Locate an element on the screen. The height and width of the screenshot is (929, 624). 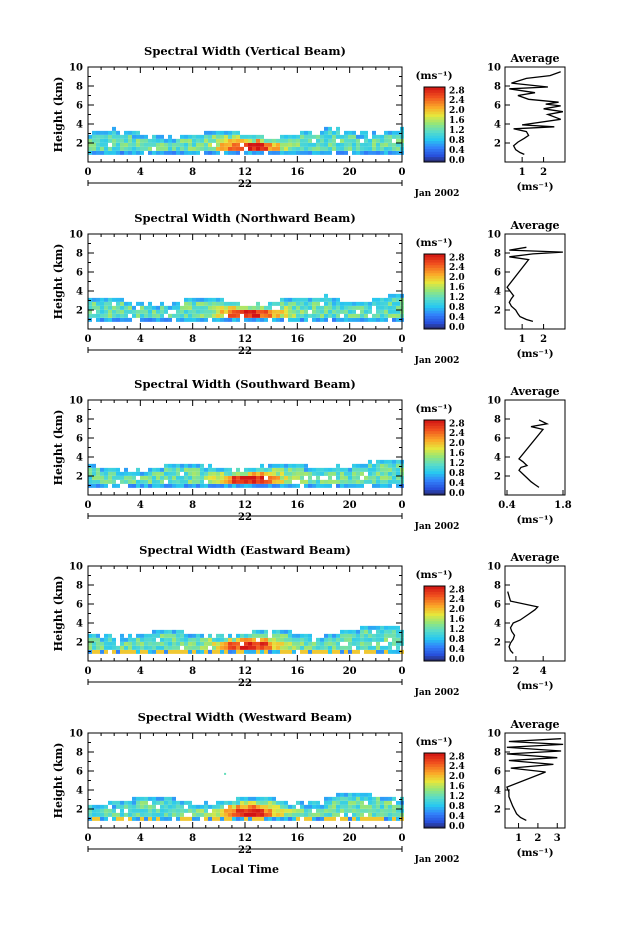
y-axis-label: Height (km) is located at coordinates (58, 115).